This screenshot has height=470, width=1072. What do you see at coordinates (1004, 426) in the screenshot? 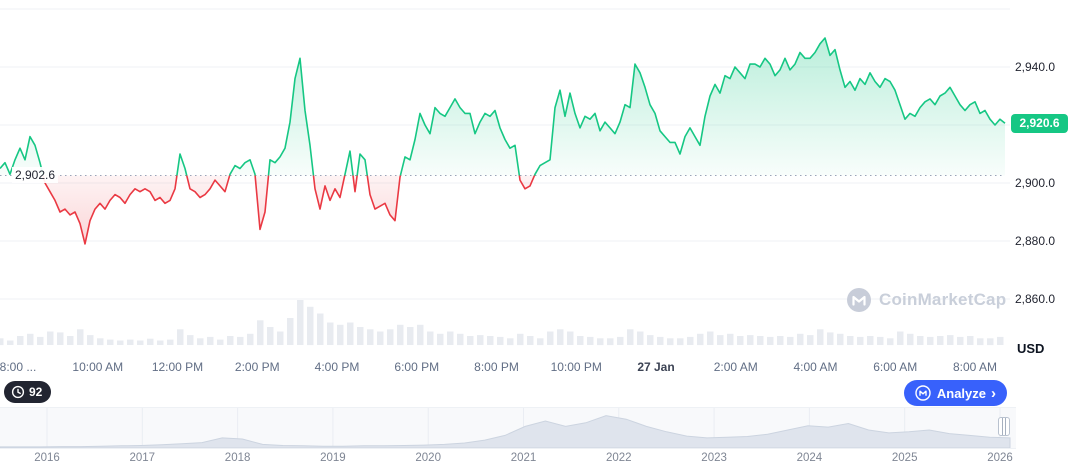
I see `navigator-handle` at bounding box center [1004, 426].